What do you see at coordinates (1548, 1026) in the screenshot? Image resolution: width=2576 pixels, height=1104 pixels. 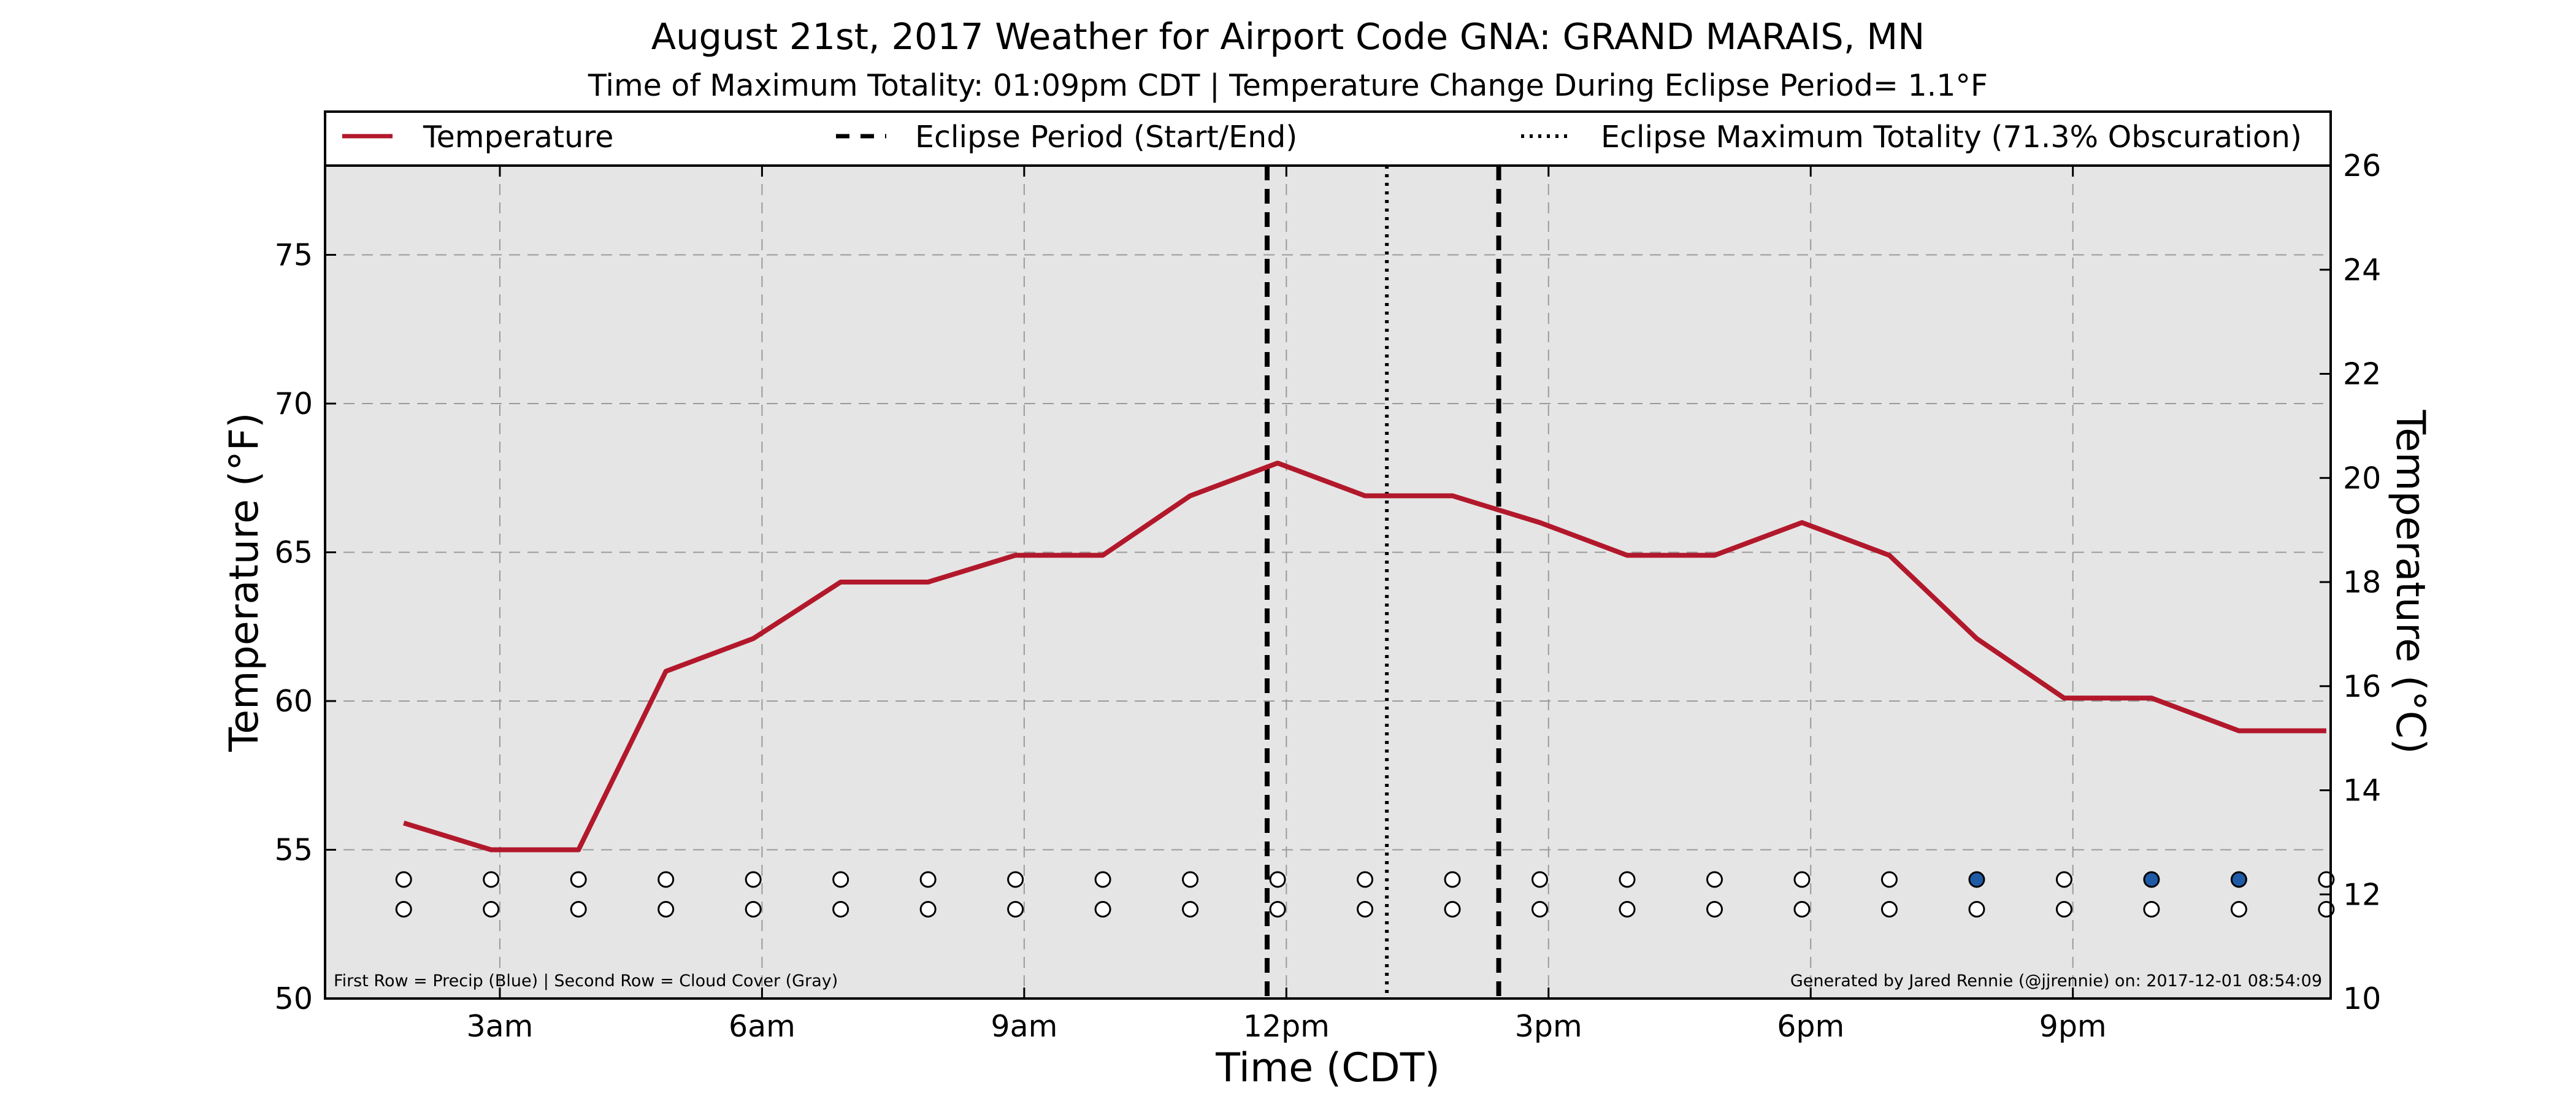 I see `x-tick-label: 3pm` at bounding box center [1548, 1026].